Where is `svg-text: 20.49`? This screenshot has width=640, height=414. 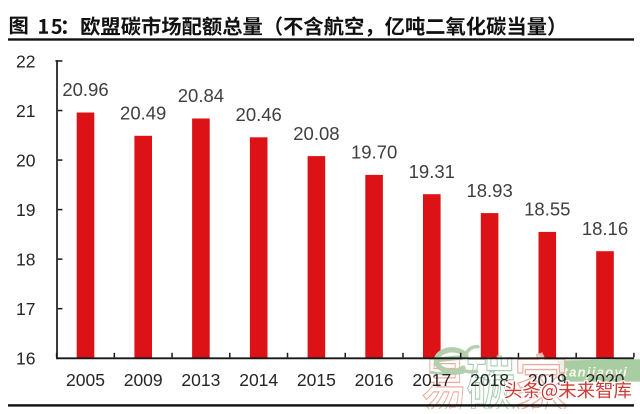
svg-text: 20.49 is located at coordinates (143, 113).